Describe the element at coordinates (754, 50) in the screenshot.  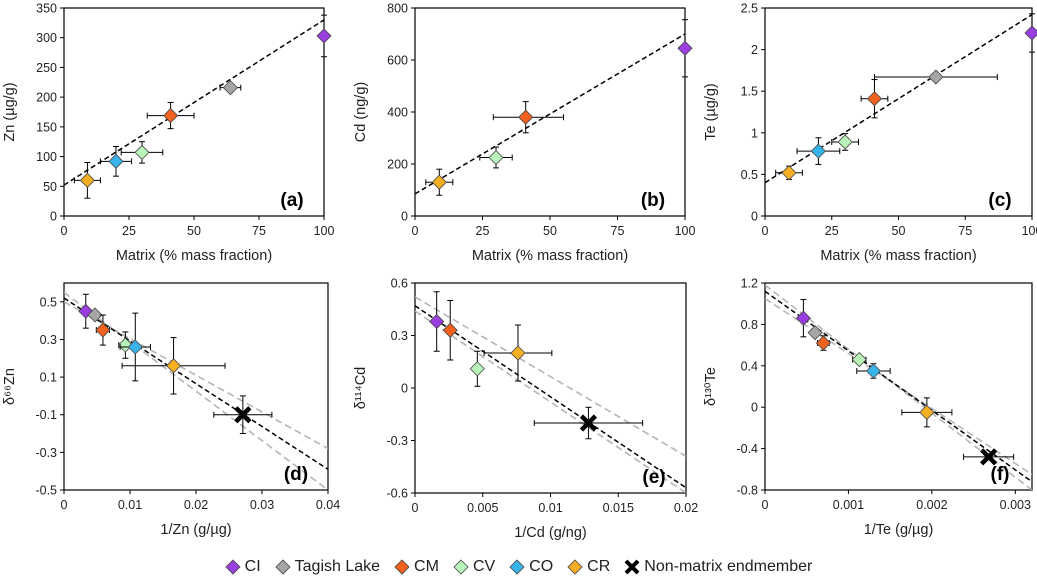
I see `y-tick-label: 2` at that location.